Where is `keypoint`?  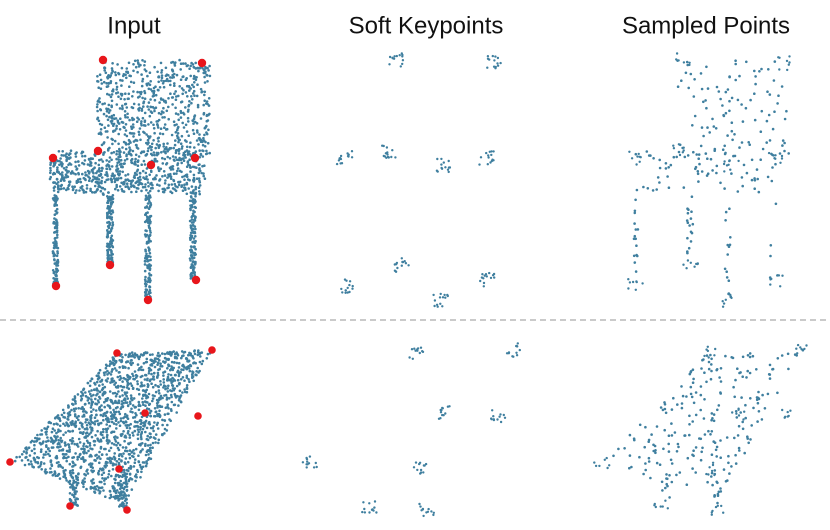 keypoint is located at coordinates (148, 300).